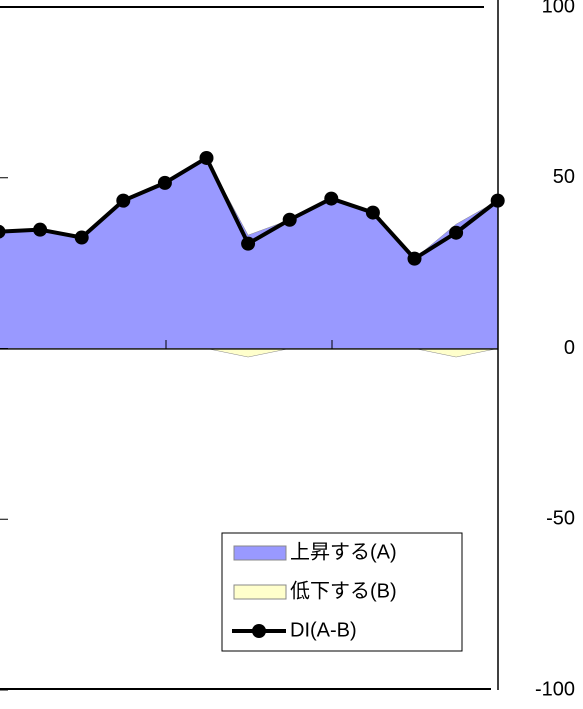 The image size is (583, 709). I want to click on area, so click(249, 353).